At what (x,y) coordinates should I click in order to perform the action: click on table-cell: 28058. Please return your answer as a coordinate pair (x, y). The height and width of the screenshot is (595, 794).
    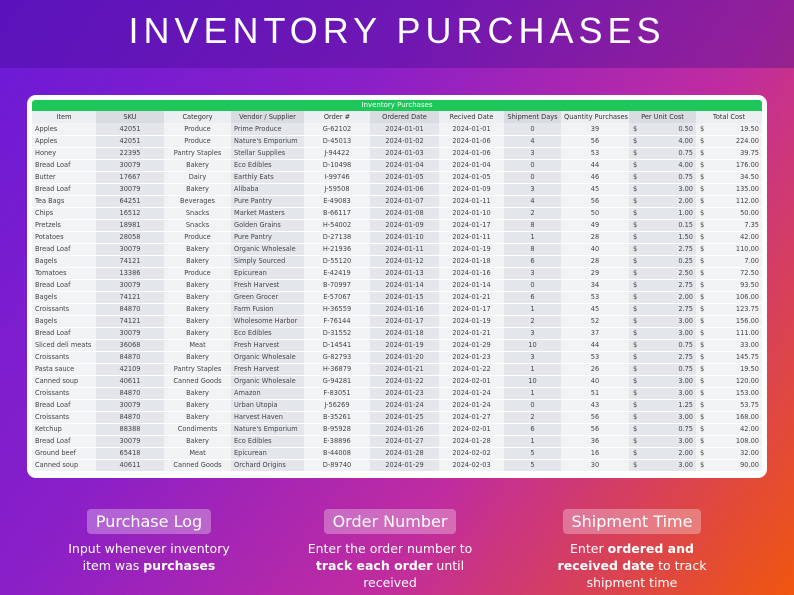
    Looking at the image, I should click on (130, 237).